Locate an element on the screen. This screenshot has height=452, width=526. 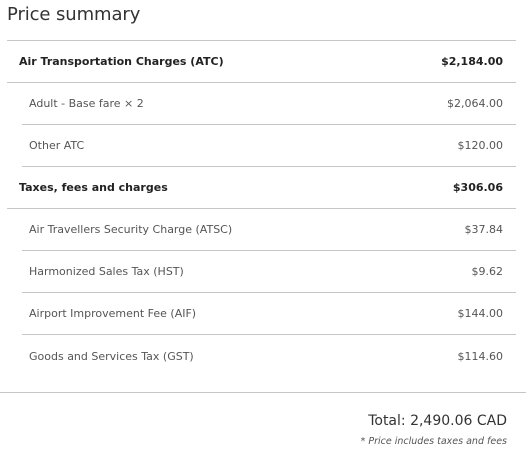
taxes-group-row: Taxes, fees and charges $306.06 is located at coordinates (261, 188).